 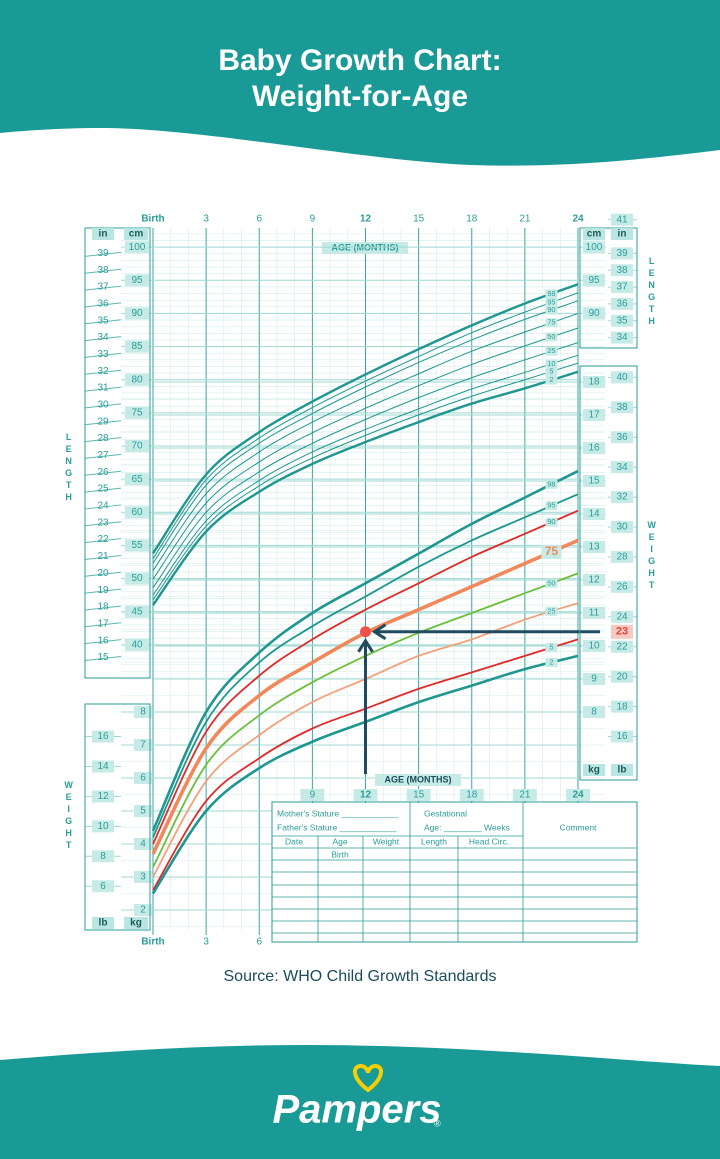 What do you see at coordinates (551, 505) in the screenshot?
I see `percentile-label: 95` at bounding box center [551, 505].